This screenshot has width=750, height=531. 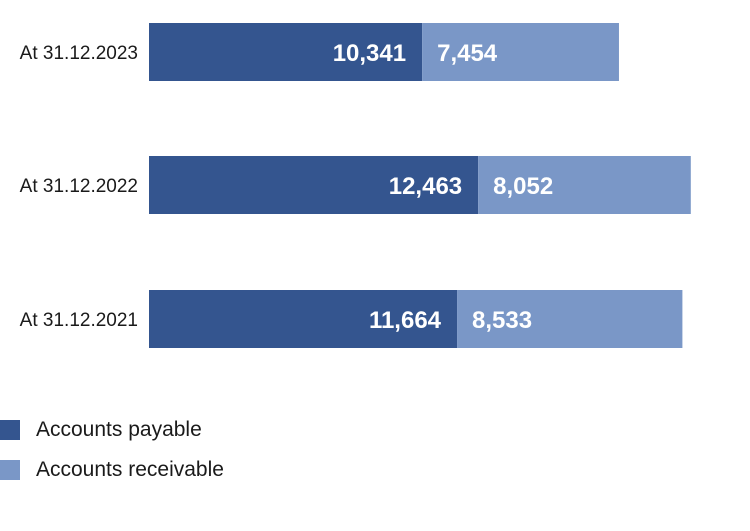 What do you see at coordinates (130, 469) in the screenshot?
I see `legend-label-accounts-receivable: Accounts receivable` at bounding box center [130, 469].